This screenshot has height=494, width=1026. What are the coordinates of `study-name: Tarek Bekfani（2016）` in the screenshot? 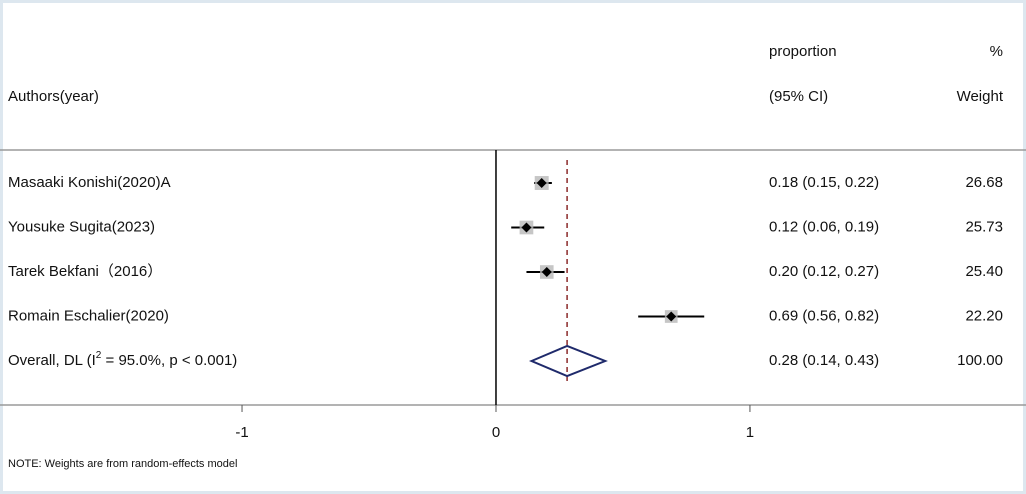 It's located at (85, 271).